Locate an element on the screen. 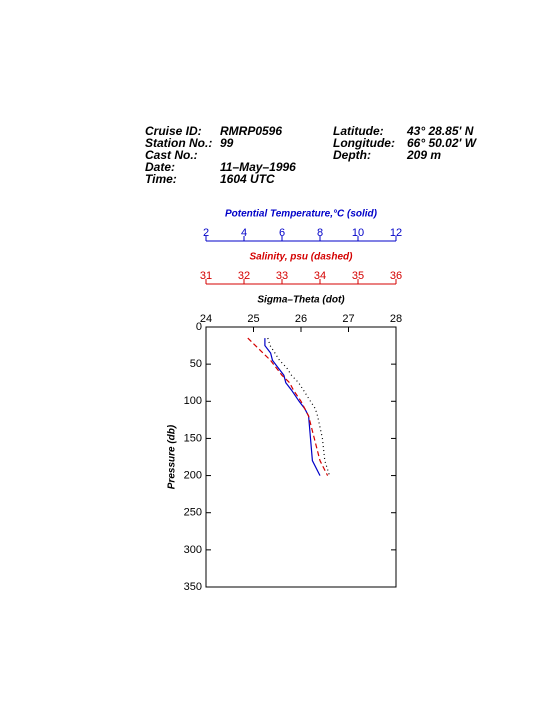 The image size is (540, 720). y-tick-label: 300 is located at coordinates (193, 550).